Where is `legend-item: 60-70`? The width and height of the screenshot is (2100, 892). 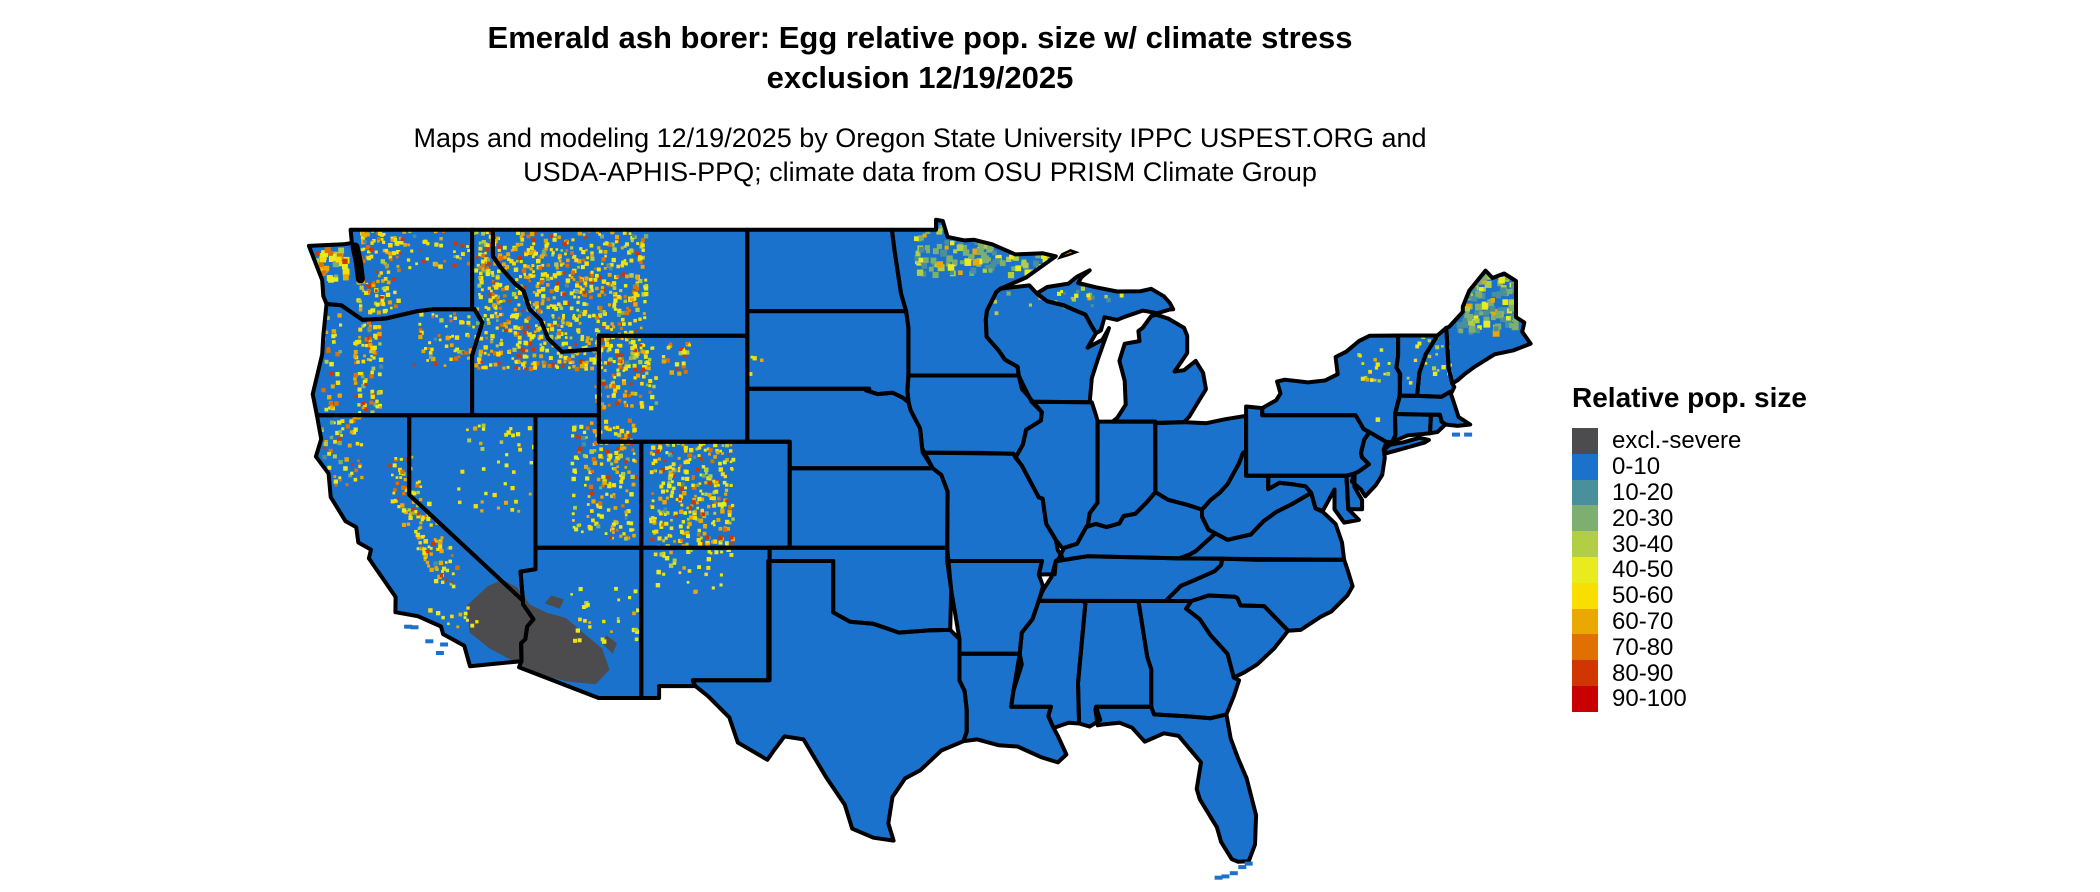 legend-item: 60-70 is located at coordinates (1782, 621).